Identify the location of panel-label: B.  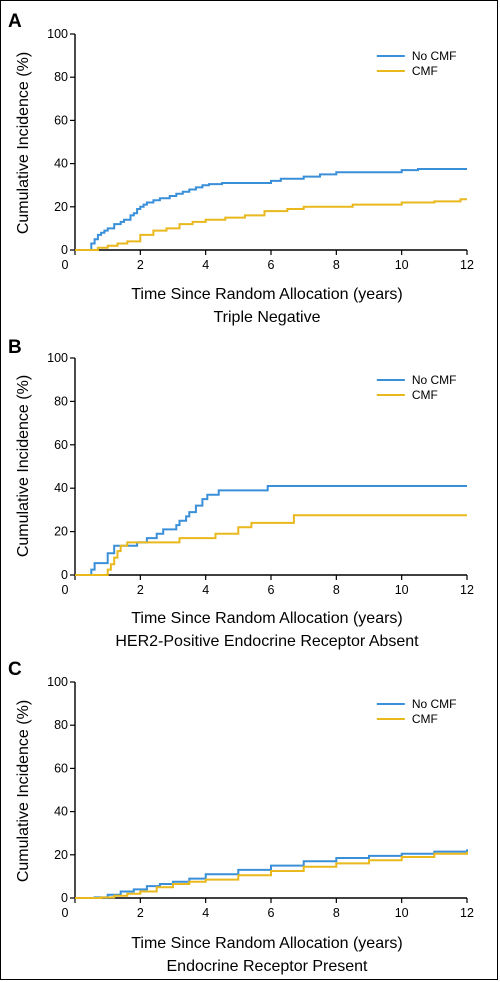
(15, 347).